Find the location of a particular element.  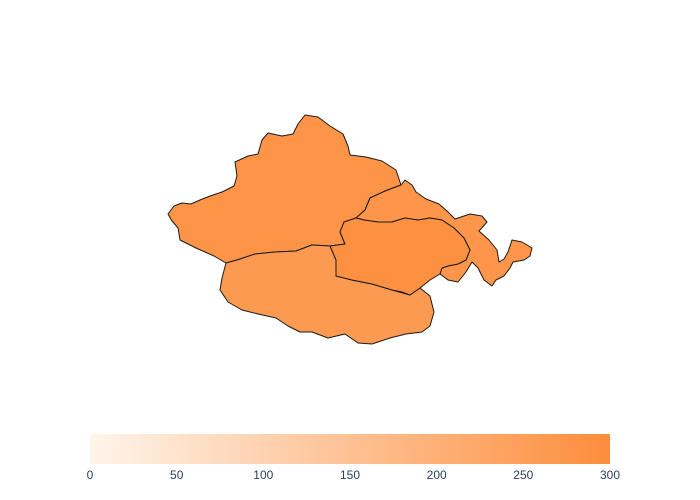

colorbar: 0 50 100 150 200 250 300 is located at coordinates (354, 458).